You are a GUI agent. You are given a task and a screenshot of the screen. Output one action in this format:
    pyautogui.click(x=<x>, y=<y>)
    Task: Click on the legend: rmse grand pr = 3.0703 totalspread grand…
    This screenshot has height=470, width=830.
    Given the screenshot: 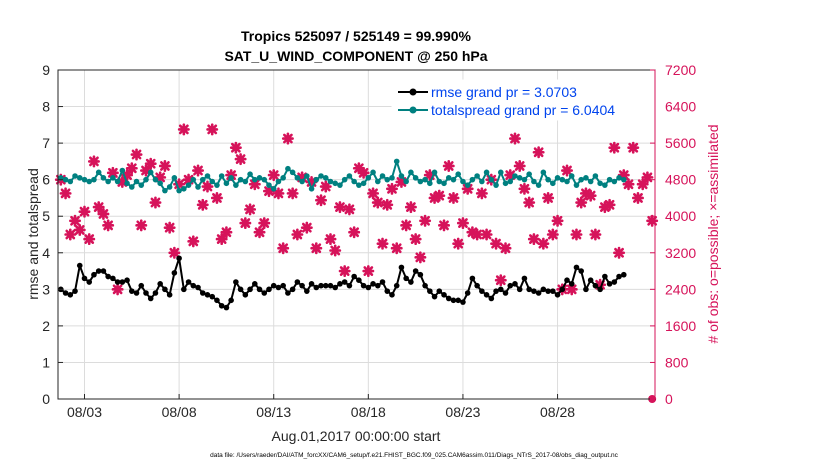 What is the action you would take?
    pyautogui.click(x=523, y=100)
    